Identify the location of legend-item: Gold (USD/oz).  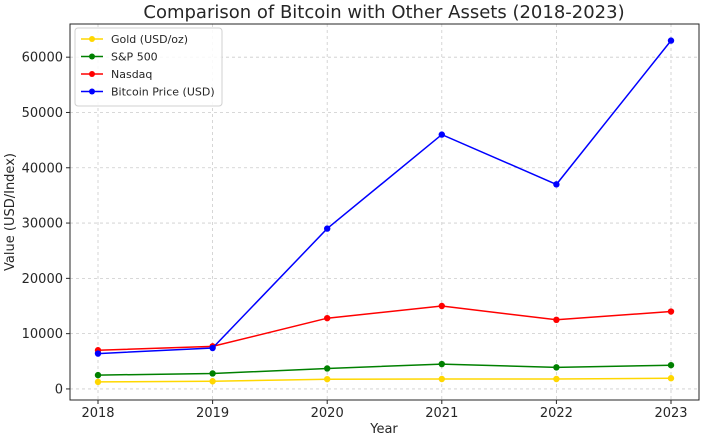
(134, 39).